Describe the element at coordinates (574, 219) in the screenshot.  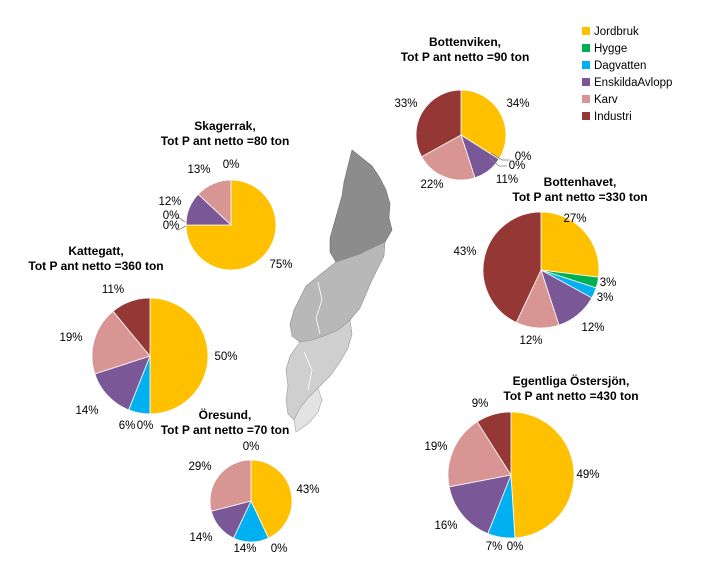
I see `pct-label-bottenhavet-jordbruk: 27%` at that location.